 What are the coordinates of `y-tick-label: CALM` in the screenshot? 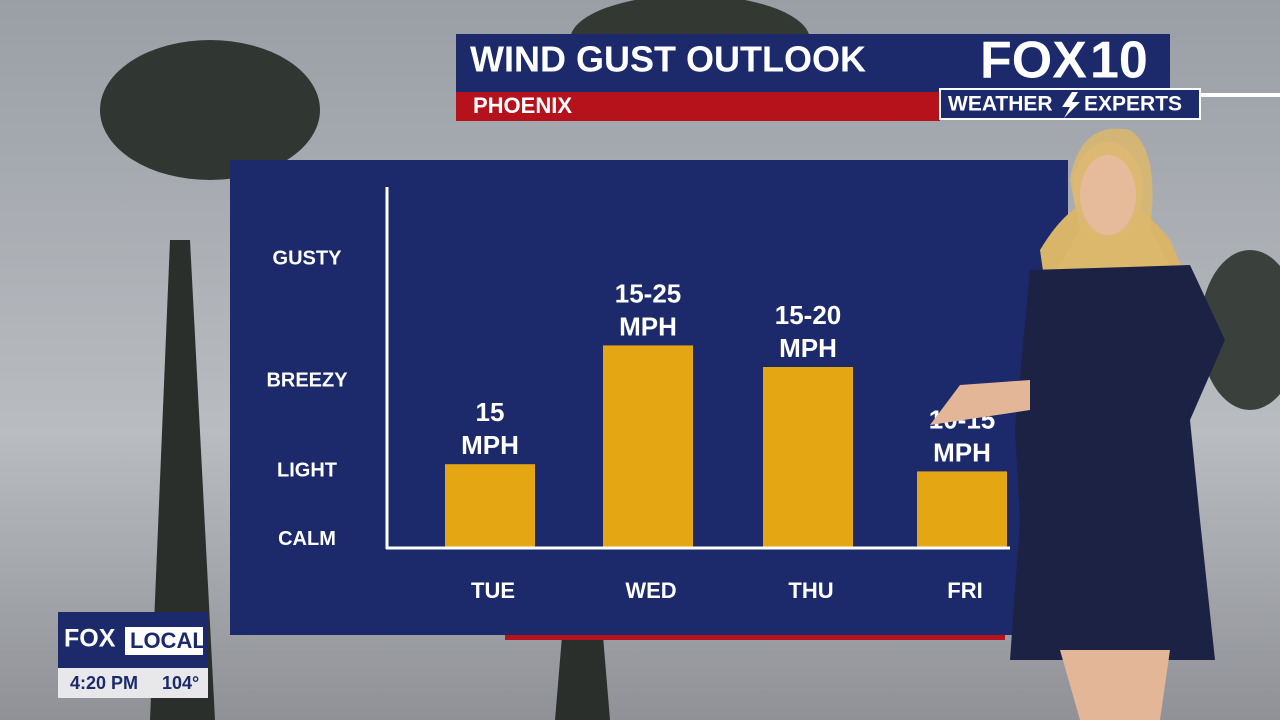 It's located at (307, 539).